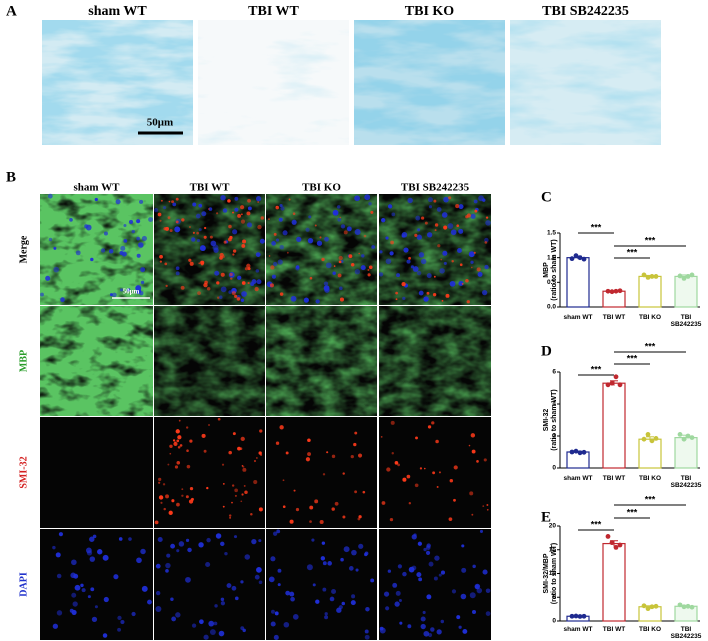  Describe the element at coordinates (429, 82) in the screenshot. I see `micrograph-texture` at that location.